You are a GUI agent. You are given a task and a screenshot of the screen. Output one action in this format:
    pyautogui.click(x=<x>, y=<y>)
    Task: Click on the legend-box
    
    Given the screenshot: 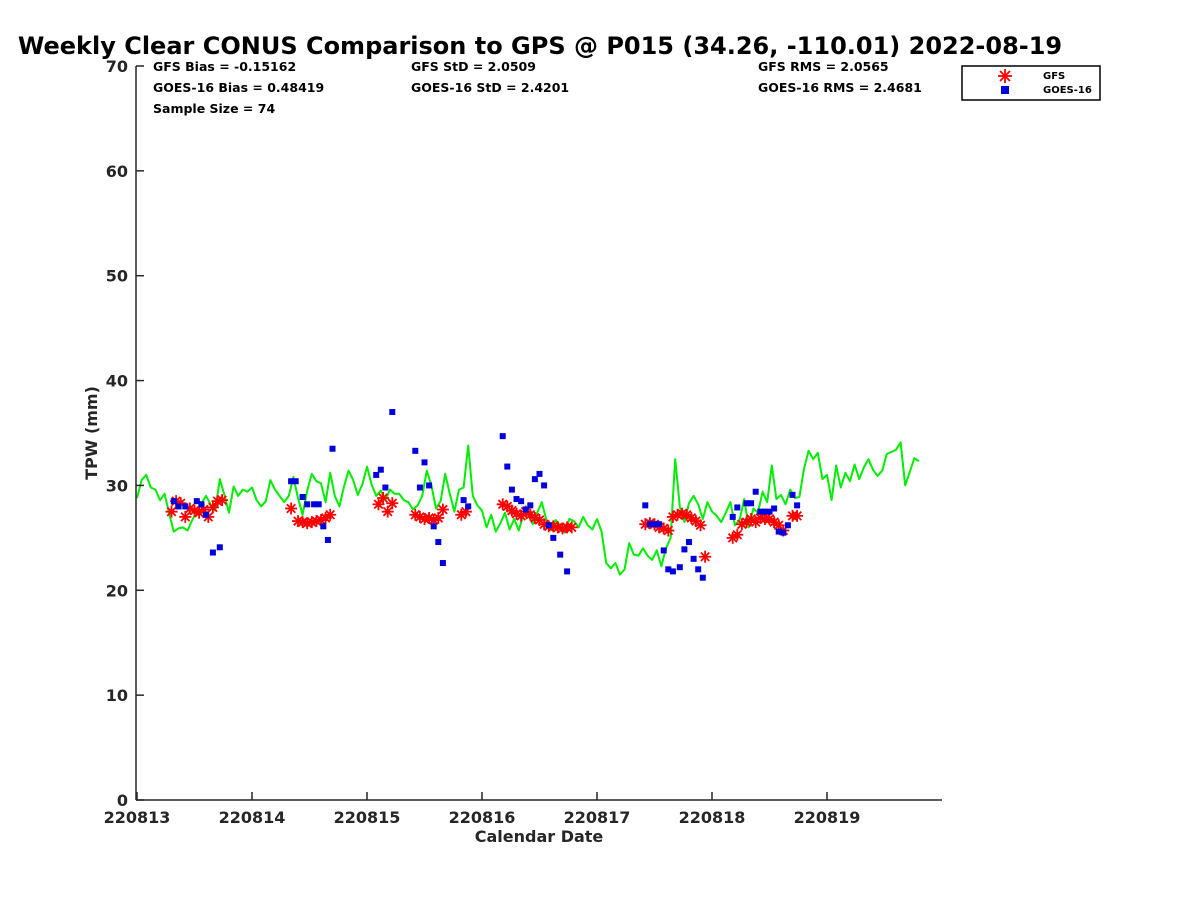 What is the action you would take?
    pyautogui.click(x=1031, y=83)
    